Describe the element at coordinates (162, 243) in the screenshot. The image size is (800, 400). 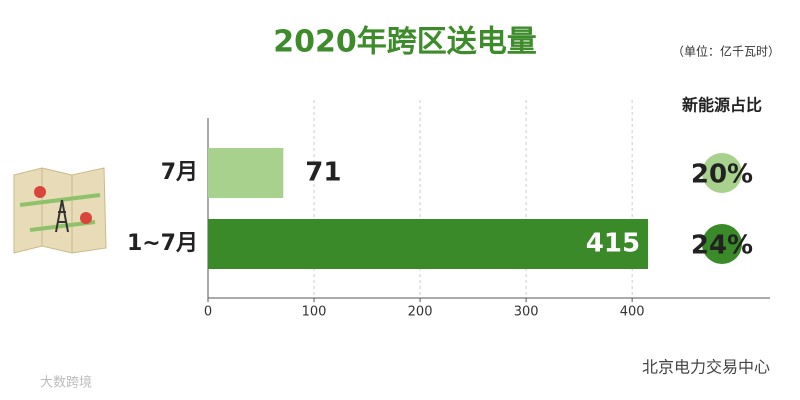
I see `y-tick-label: 1~7月` at that location.